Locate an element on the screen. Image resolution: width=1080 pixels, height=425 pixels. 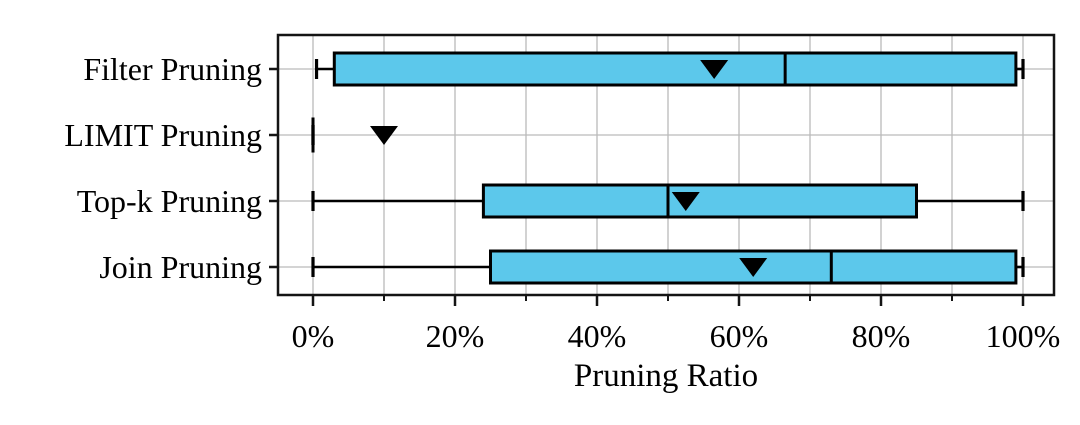
x-tick-label-20: 20% is located at coordinates (455, 336).